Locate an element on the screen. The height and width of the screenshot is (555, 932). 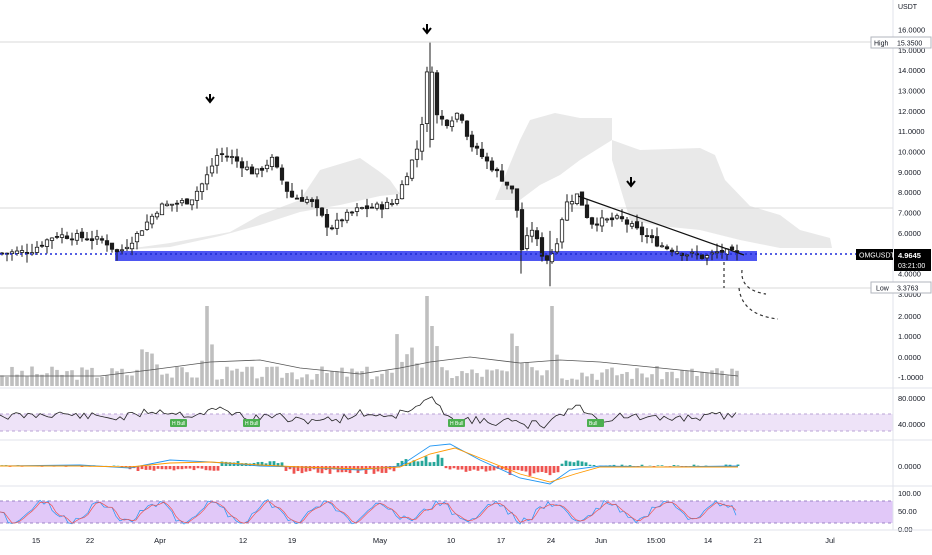
price-tick-label: 12.0000 is located at coordinates (911, 111).